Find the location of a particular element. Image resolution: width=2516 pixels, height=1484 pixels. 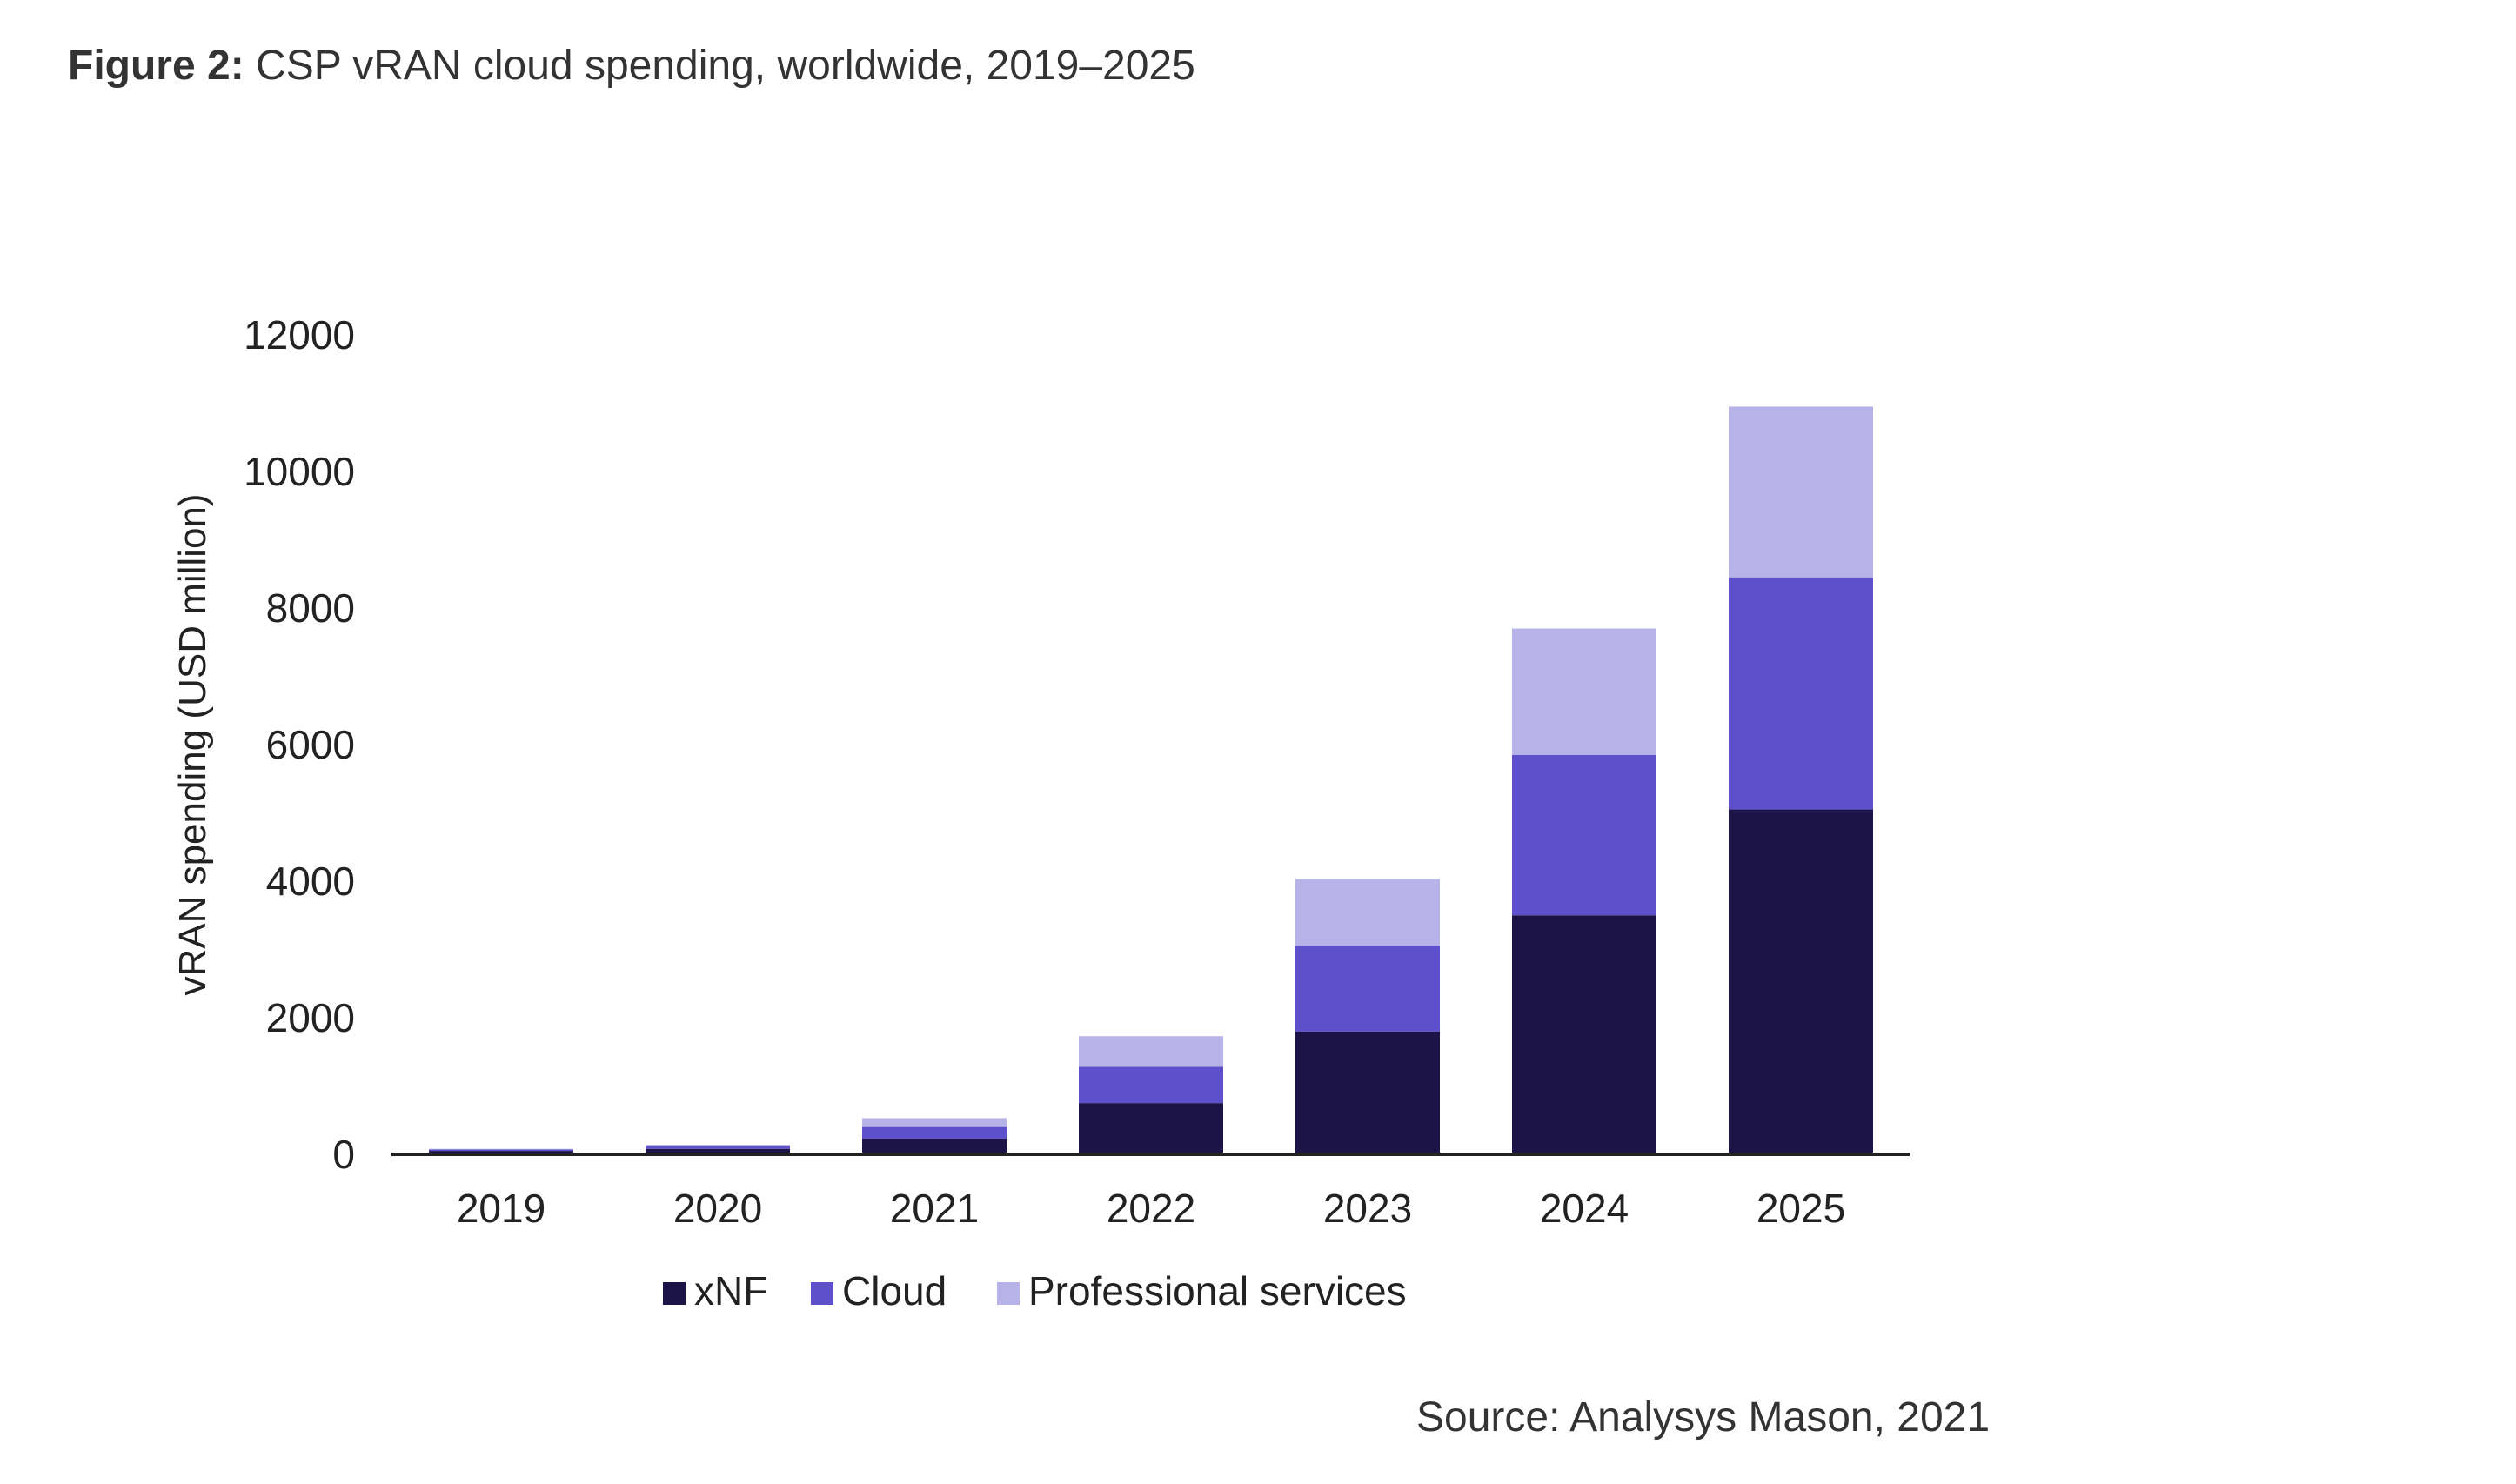

bar-stack-2020 is located at coordinates (718, 1149).